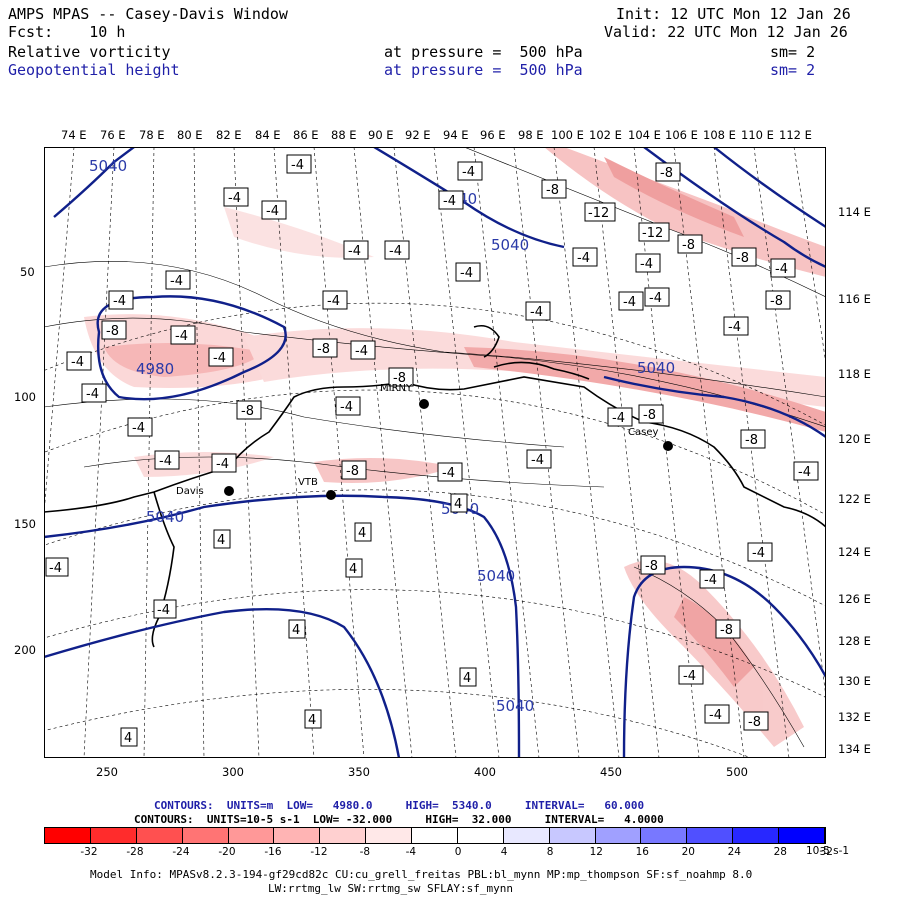  Describe the element at coordinates (67, 32) in the screenshot. I see `forecast-hour: Fcst: 10 h` at that location.